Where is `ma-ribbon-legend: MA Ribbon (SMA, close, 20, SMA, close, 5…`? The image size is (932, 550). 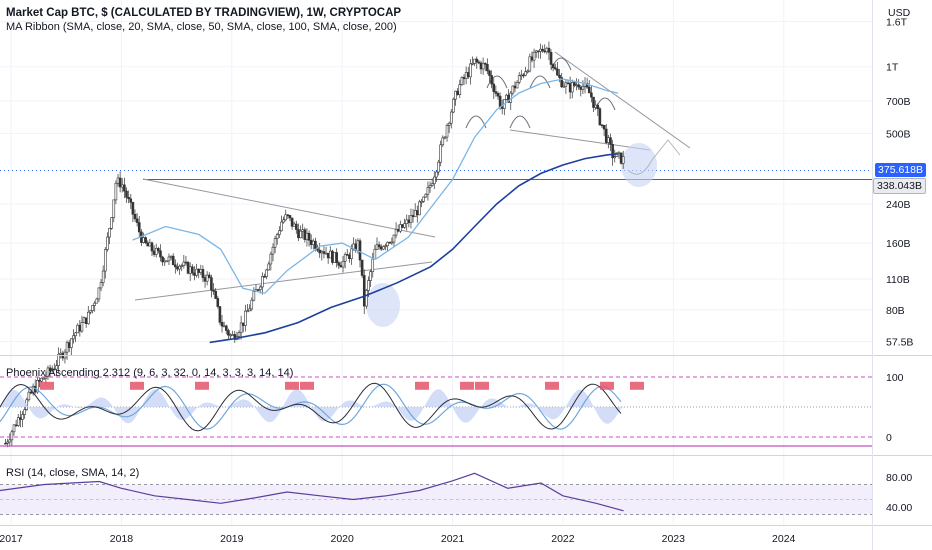
ma-ribbon-legend: MA Ribbon (SMA, close, 20, SMA, close, 5… is located at coordinates (201, 27).